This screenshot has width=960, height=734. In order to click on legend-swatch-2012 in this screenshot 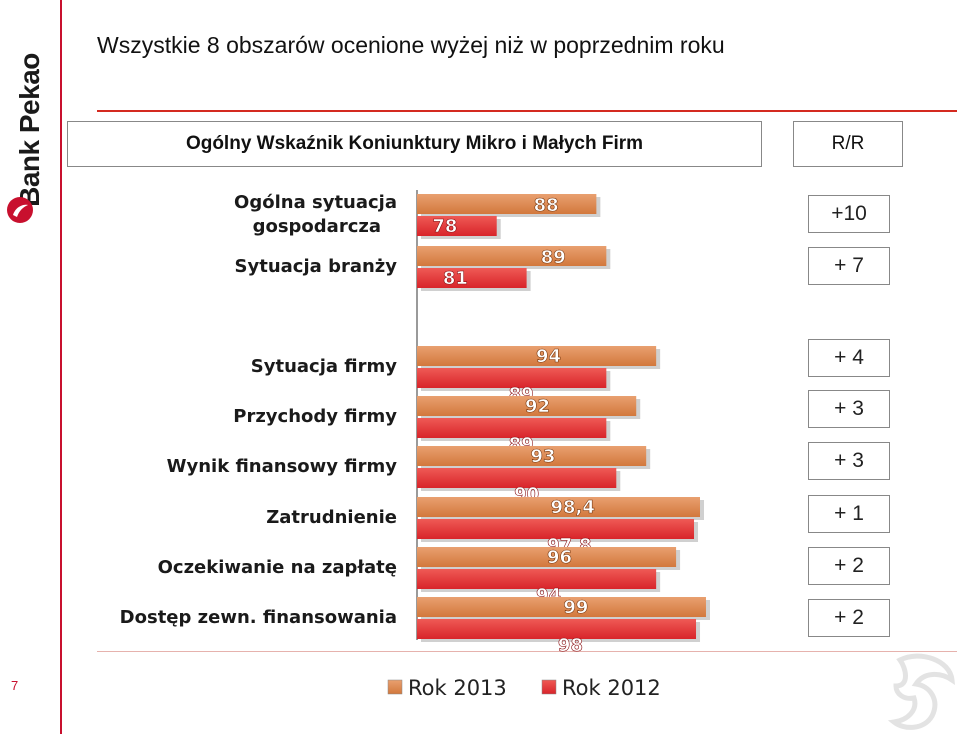, I will do `click(549, 687)`.